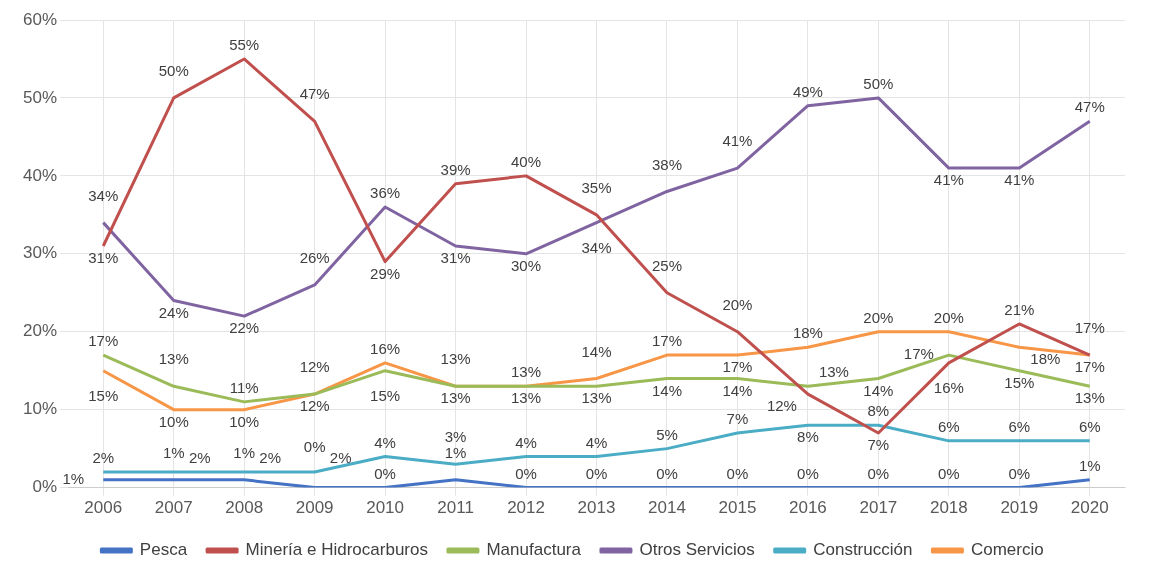 This screenshot has height=579, width=1155. I want to click on data-label: 35%, so click(596, 187).